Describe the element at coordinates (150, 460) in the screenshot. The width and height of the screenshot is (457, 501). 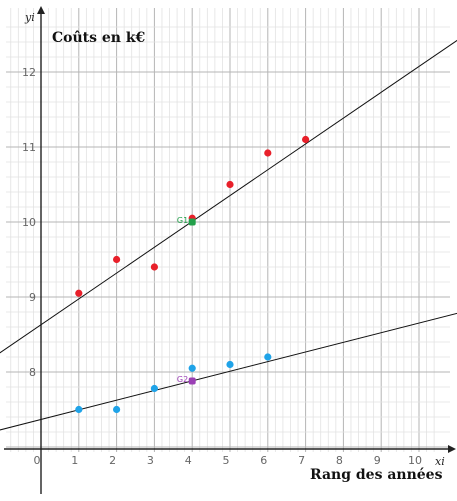
I see `x-tick-label: 3` at that location.